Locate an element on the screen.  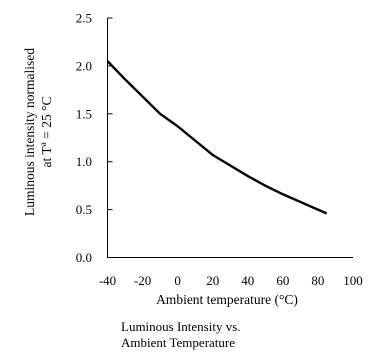
x-tick-label: 0 is located at coordinates (177, 280).